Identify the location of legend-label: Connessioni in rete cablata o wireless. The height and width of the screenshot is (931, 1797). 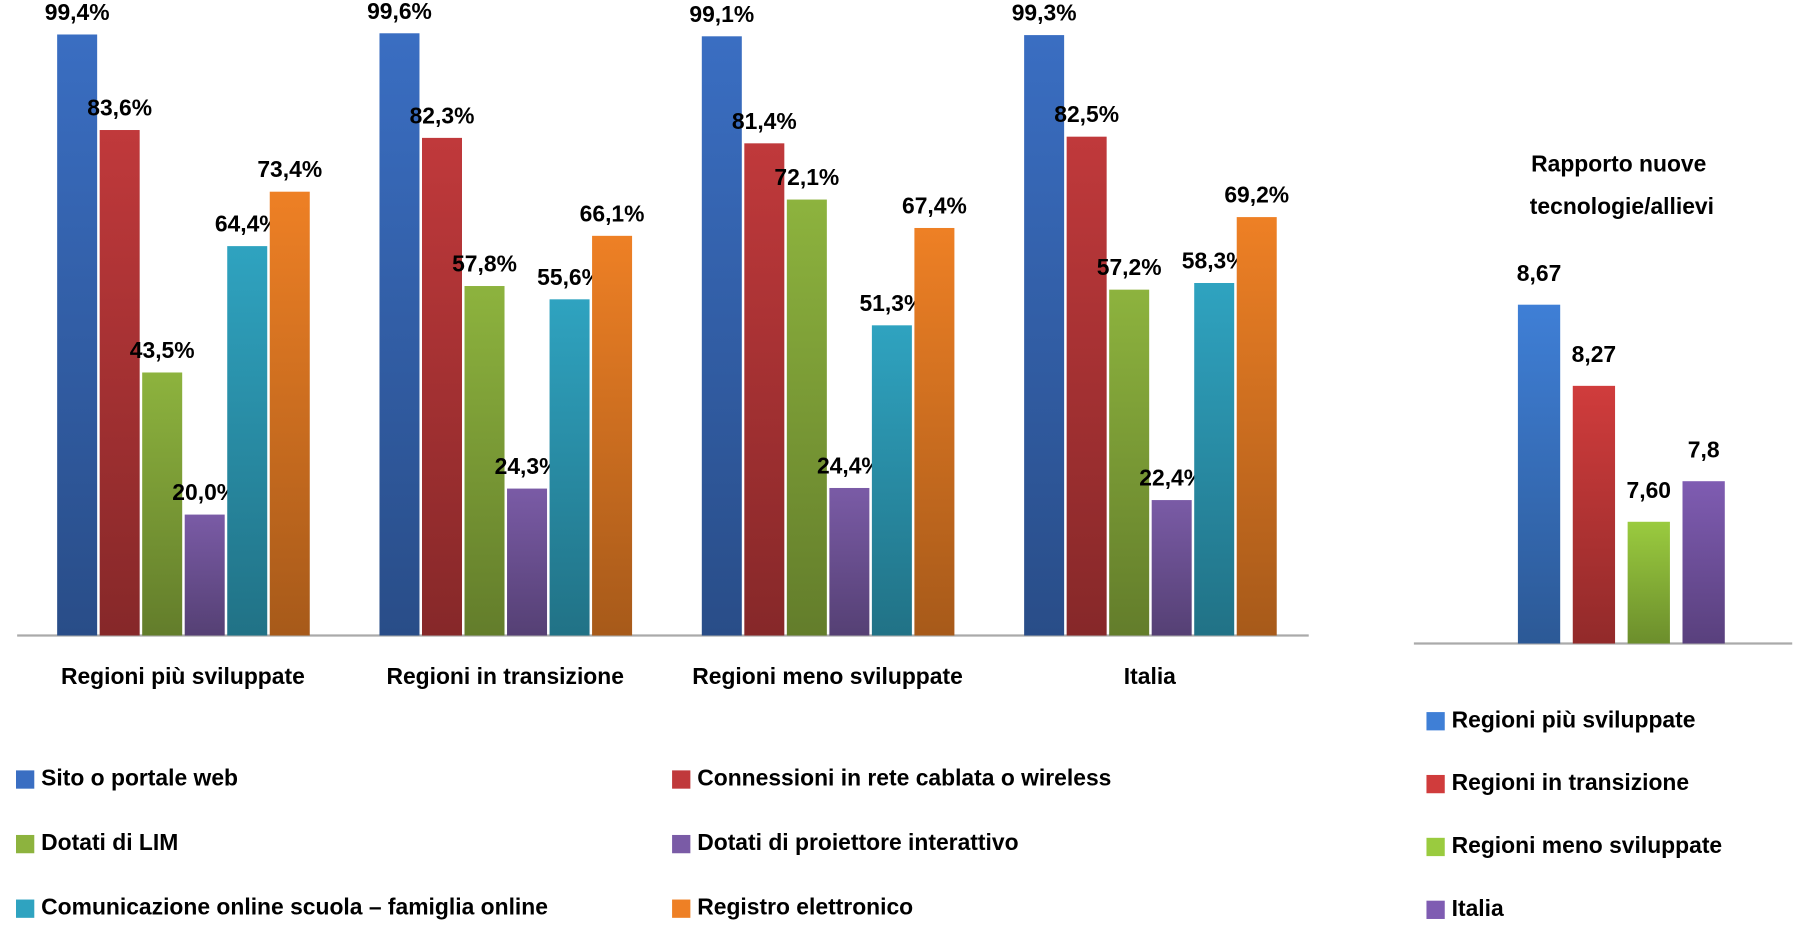
(904, 778).